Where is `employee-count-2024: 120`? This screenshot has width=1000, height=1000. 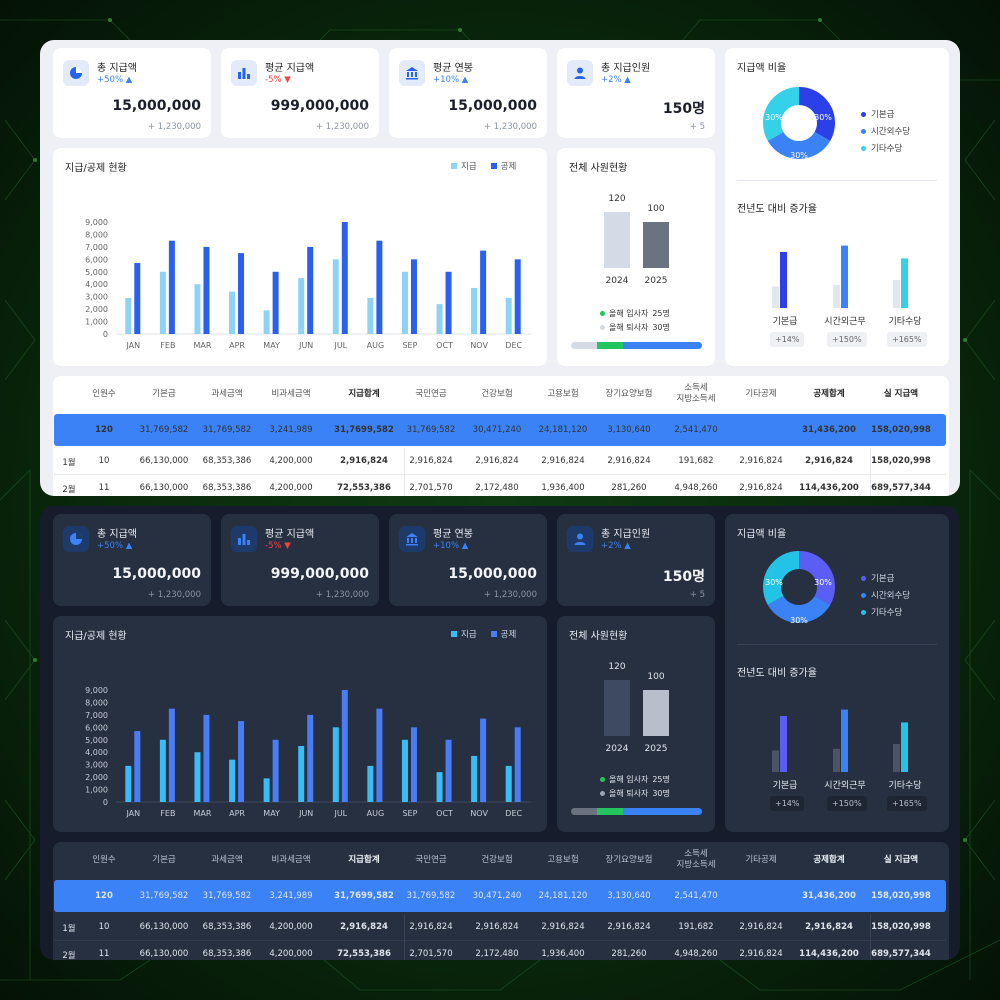 employee-count-2024: 120 is located at coordinates (617, 199).